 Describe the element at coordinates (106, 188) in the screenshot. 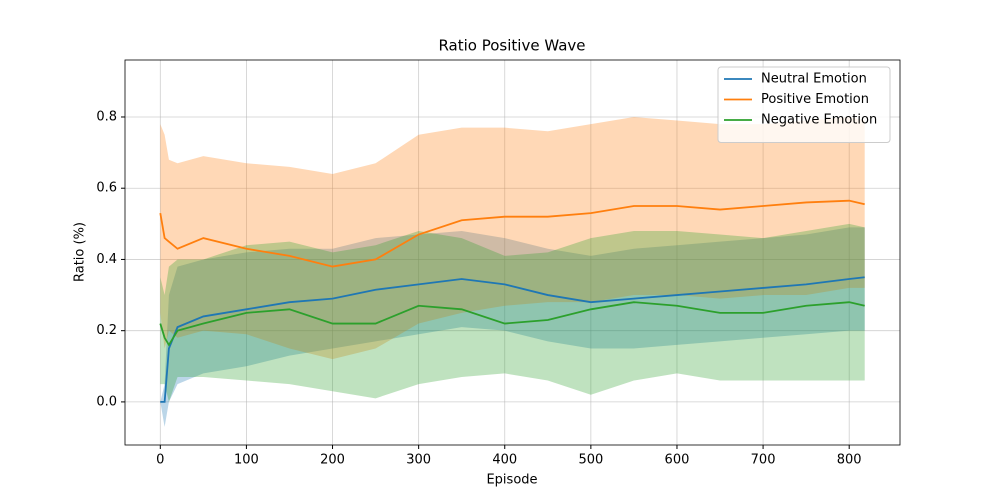

I see `y-tick-label: 0.6` at that location.